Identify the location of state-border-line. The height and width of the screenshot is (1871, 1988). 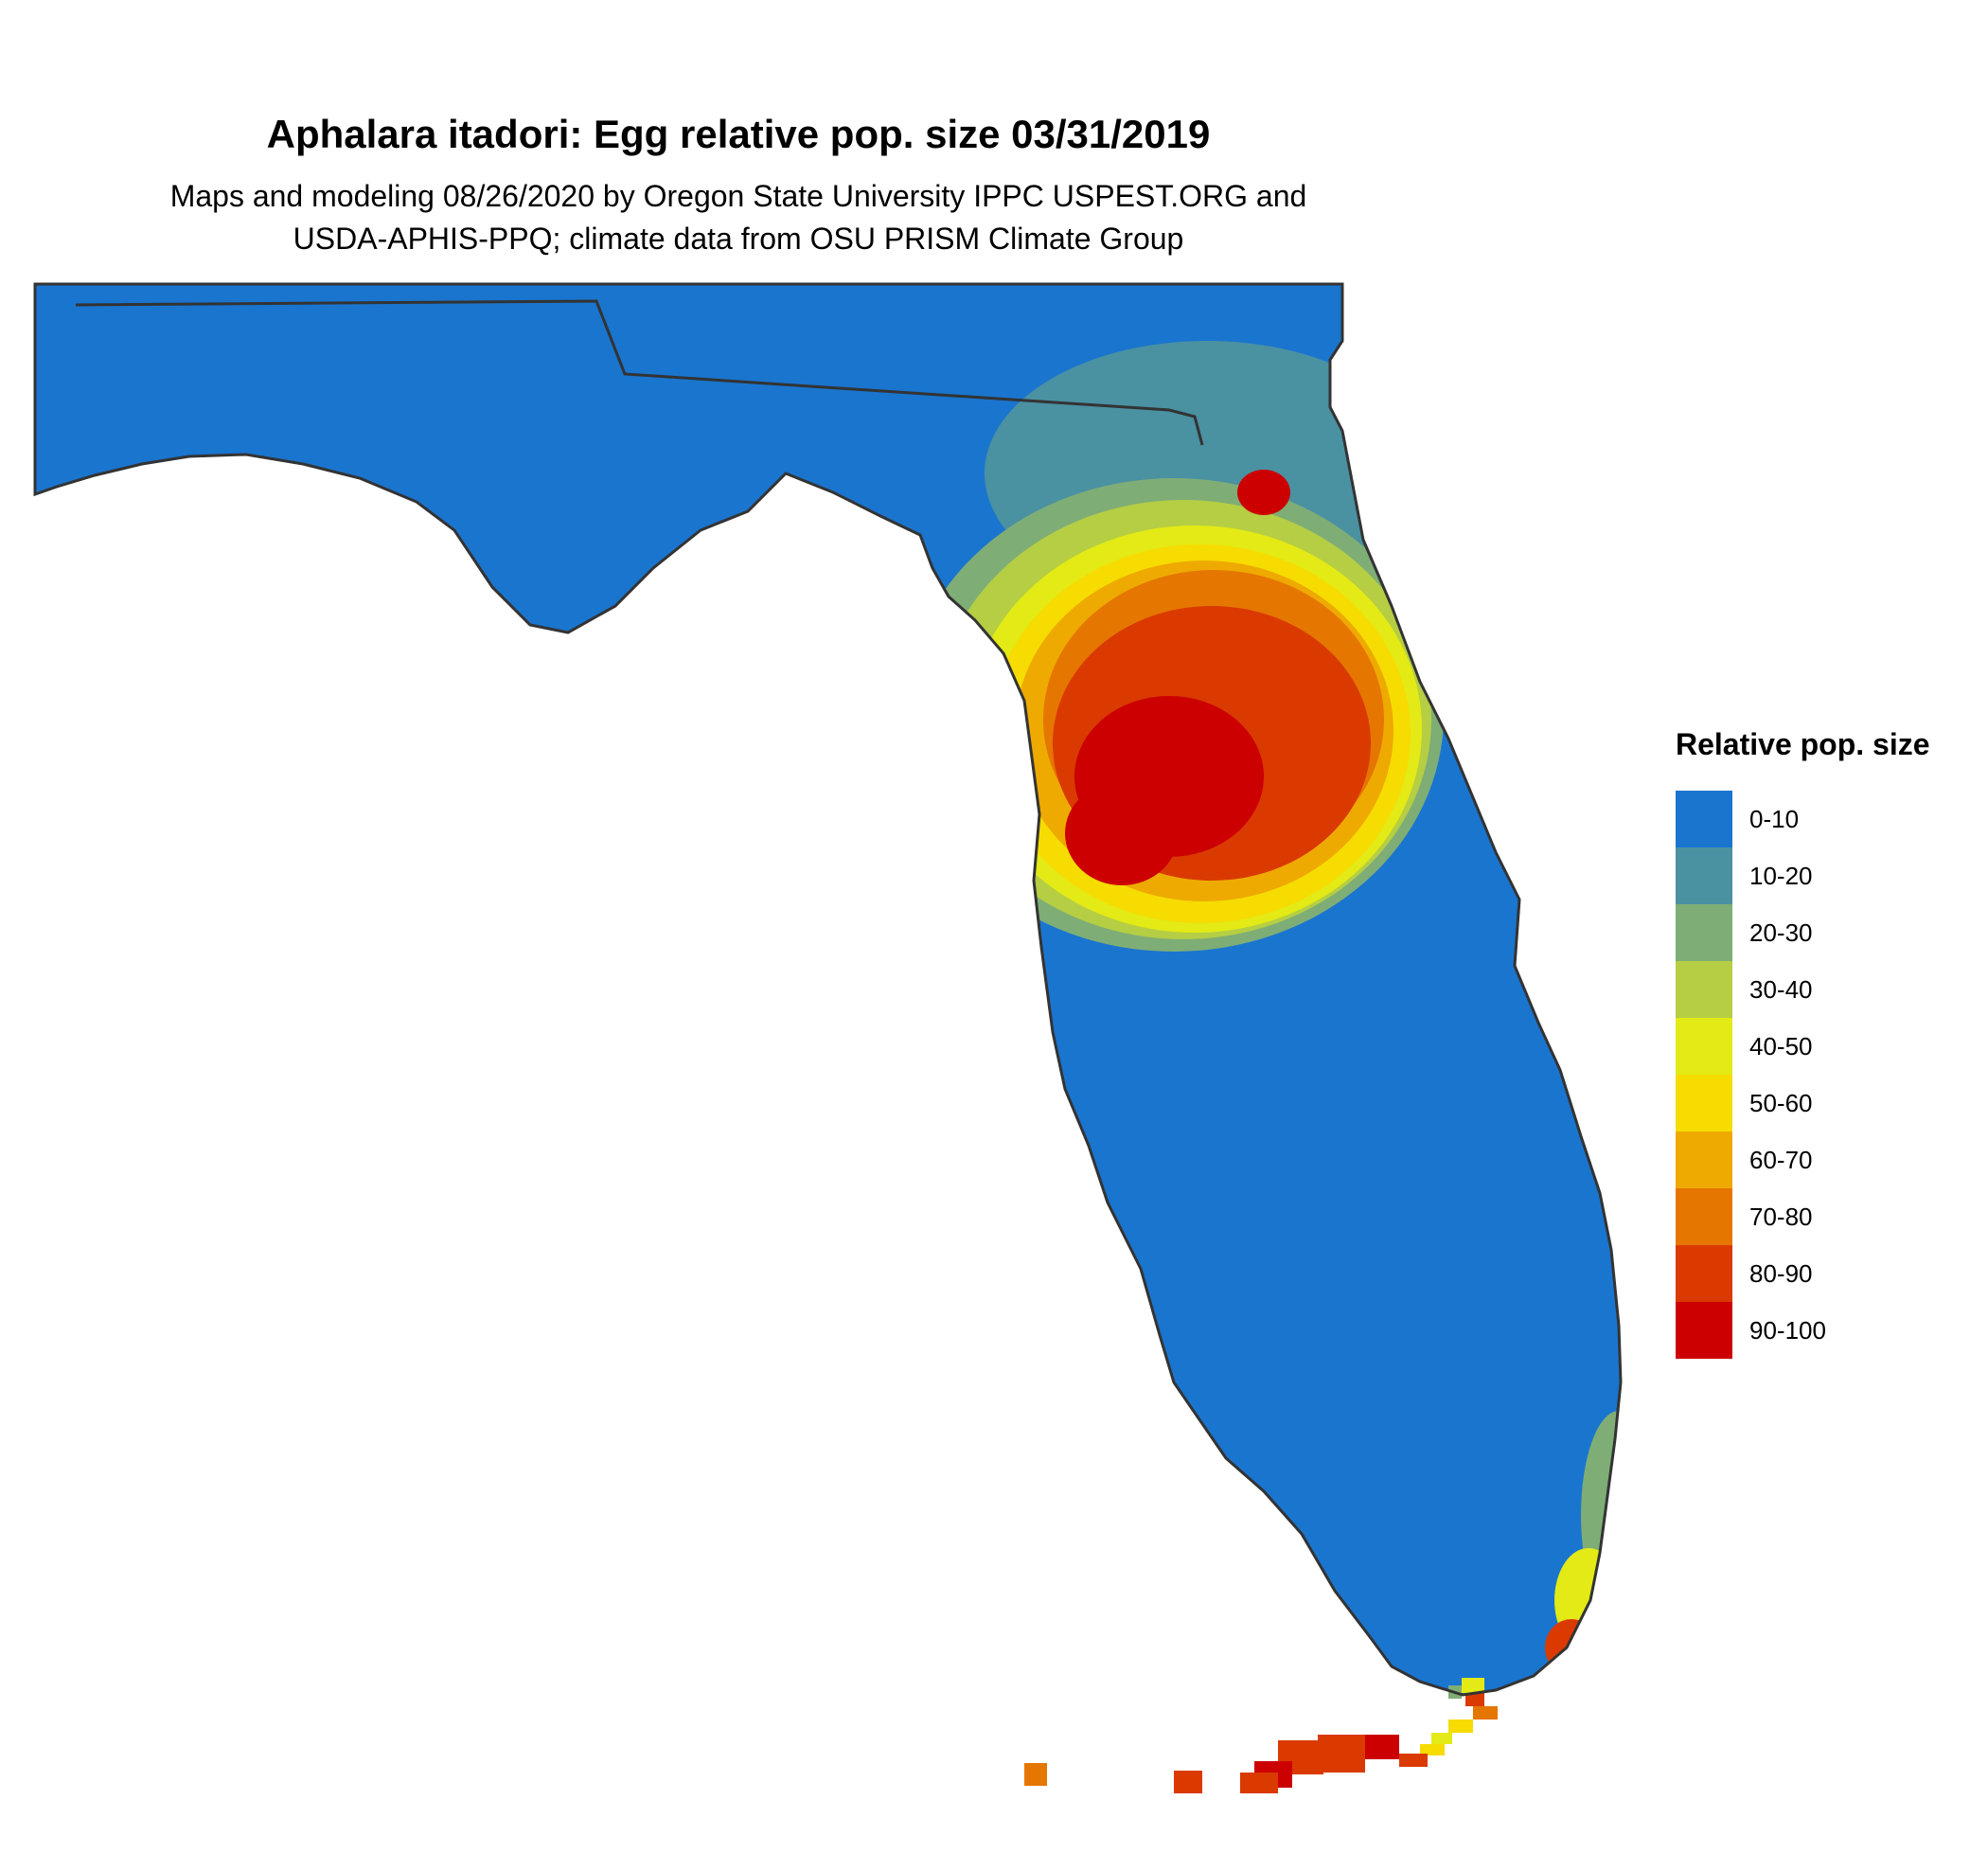
(639, 372).